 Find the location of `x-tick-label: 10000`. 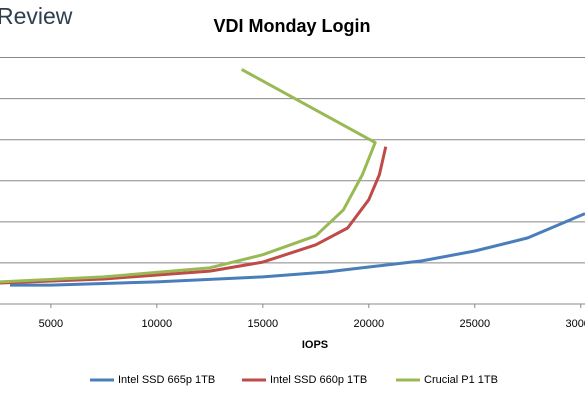

x-tick-label: 10000 is located at coordinates (157, 324).